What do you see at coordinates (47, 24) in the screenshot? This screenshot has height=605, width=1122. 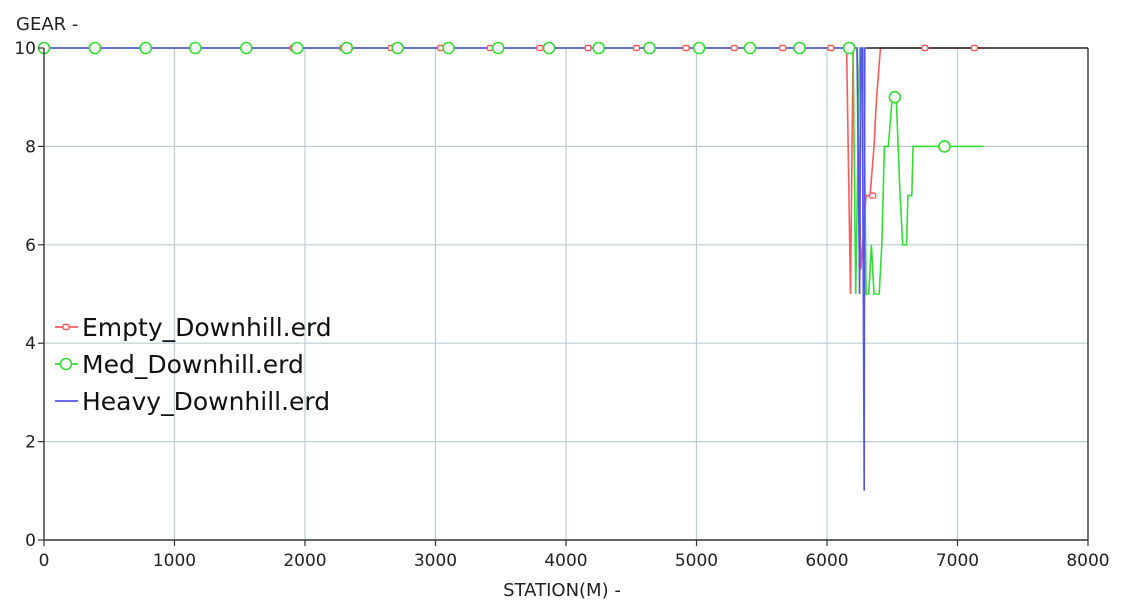 I see `y-axis-title: GEAR -` at bounding box center [47, 24].